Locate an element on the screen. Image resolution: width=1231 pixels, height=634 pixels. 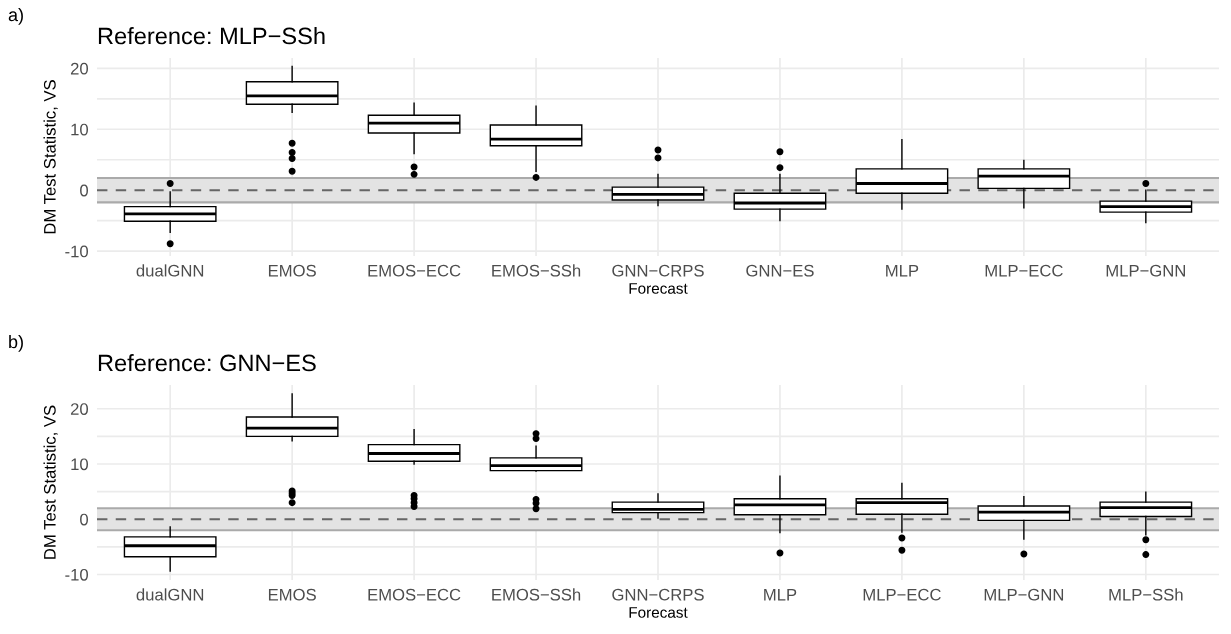
x-tick-label: GNN−ES is located at coordinates (780, 270).